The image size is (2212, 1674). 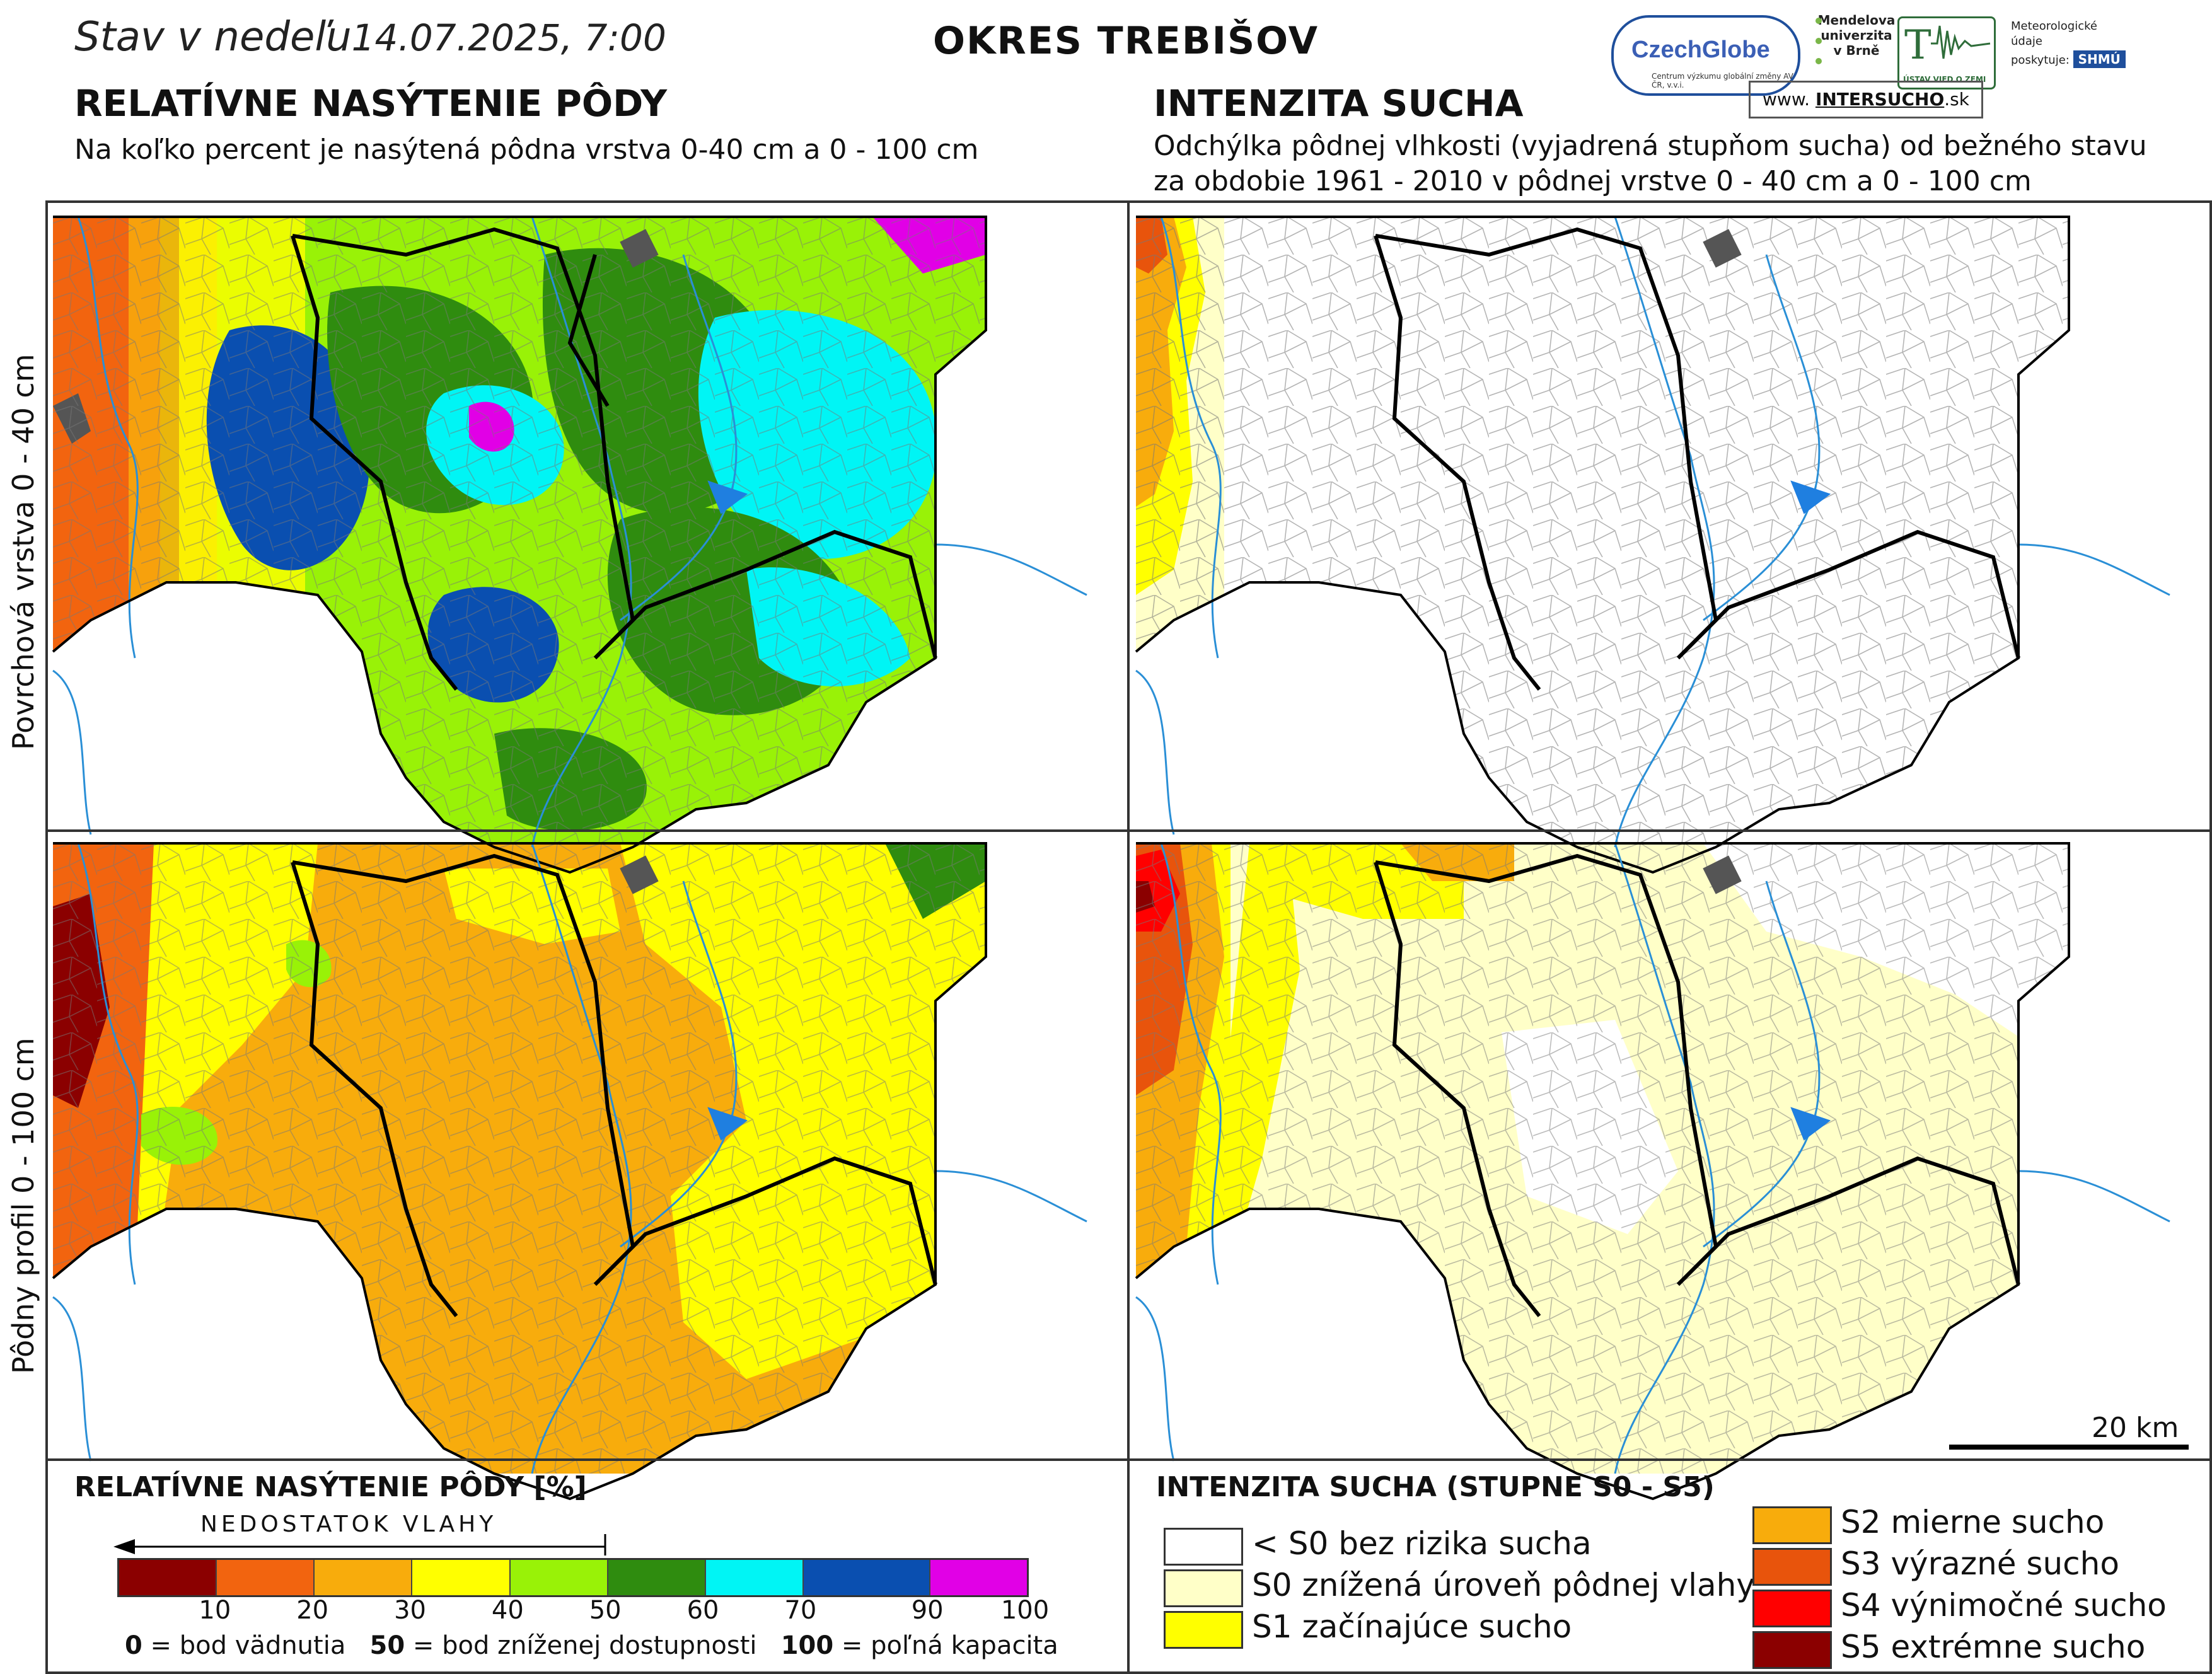 What do you see at coordinates (133, 1645) in the screenshot?
I see `note-0-key: 0` at bounding box center [133, 1645].